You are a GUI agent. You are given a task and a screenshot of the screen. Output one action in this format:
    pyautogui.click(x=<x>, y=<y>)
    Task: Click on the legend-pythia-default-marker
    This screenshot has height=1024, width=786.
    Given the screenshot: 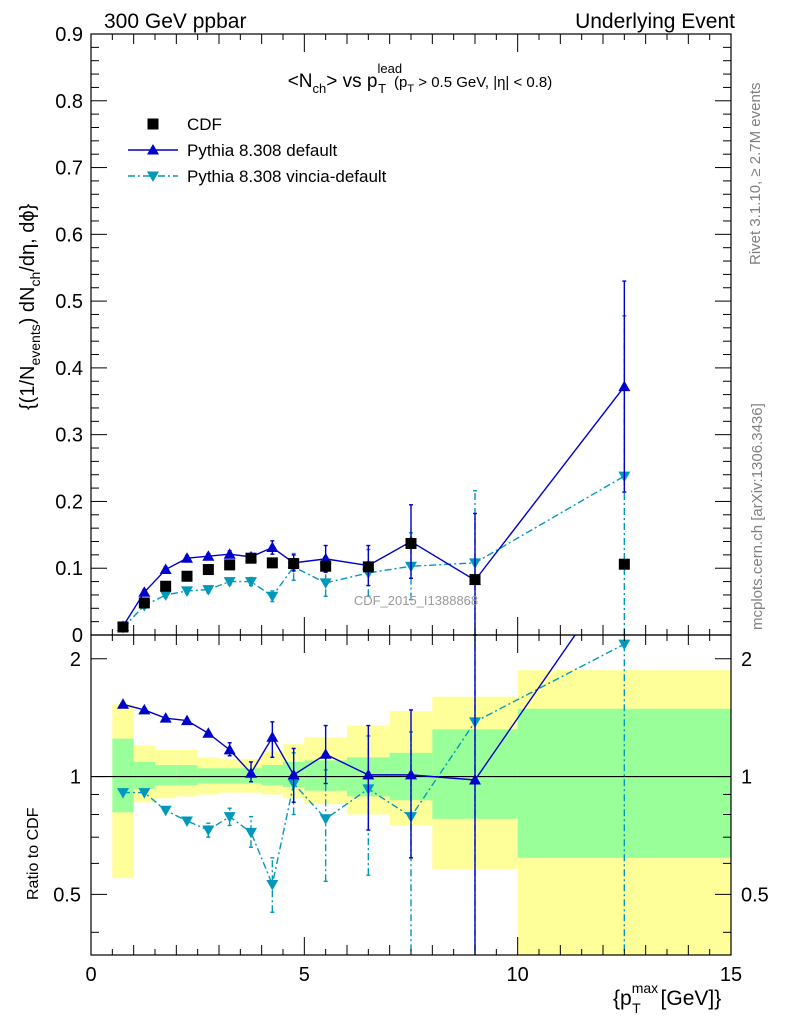 What is the action you would take?
    pyautogui.click(x=153, y=149)
    